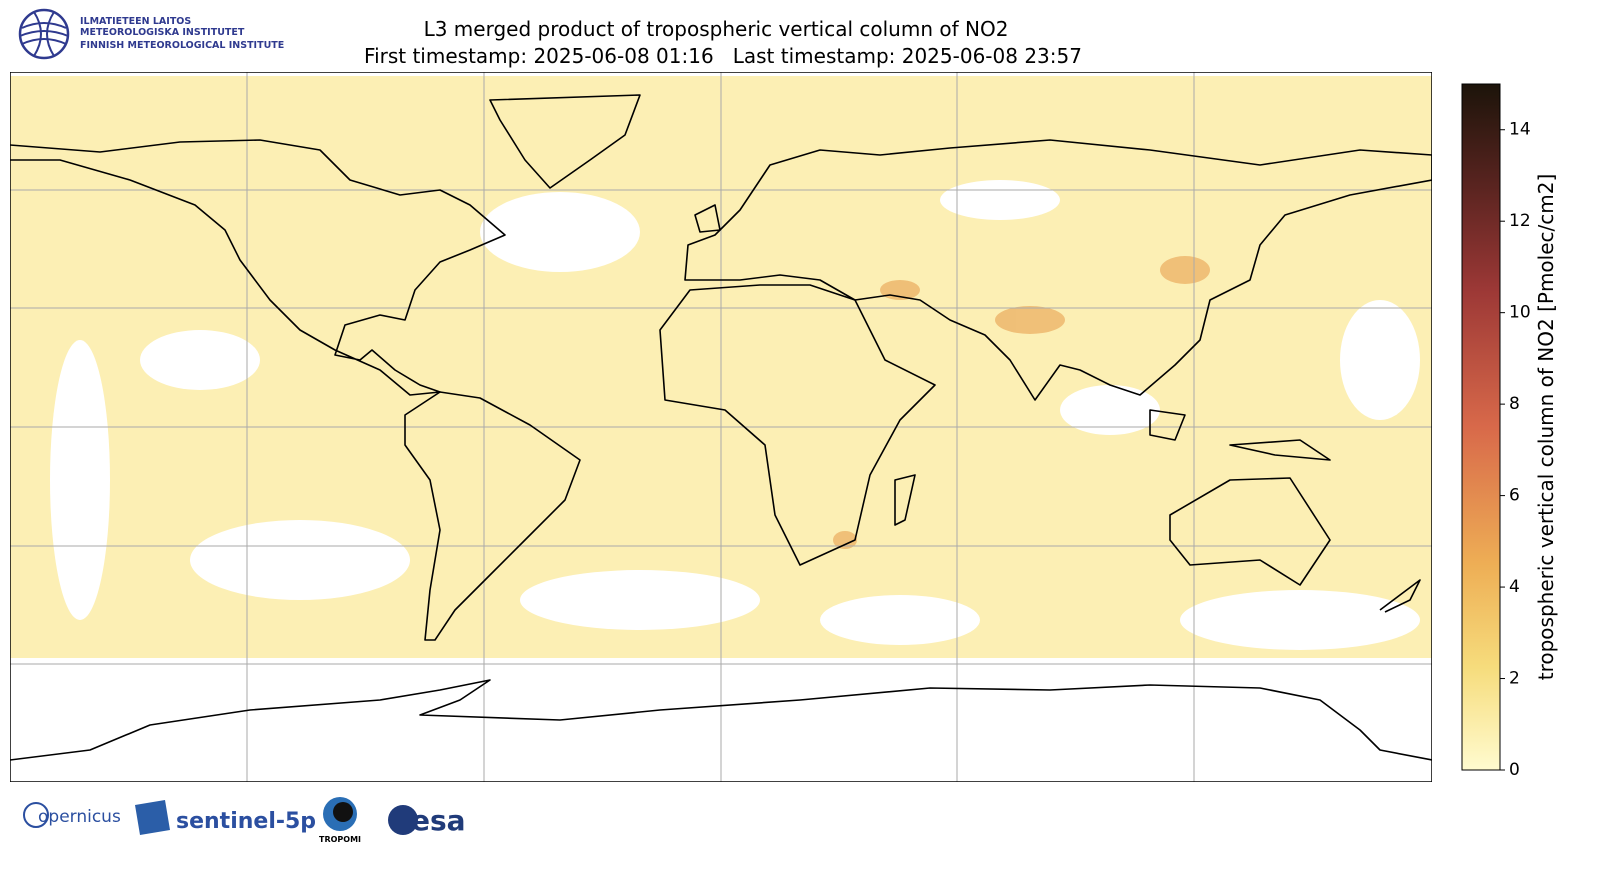  What do you see at coordinates (403, 820) in the screenshot?
I see `esa-icon` at bounding box center [403, 820].